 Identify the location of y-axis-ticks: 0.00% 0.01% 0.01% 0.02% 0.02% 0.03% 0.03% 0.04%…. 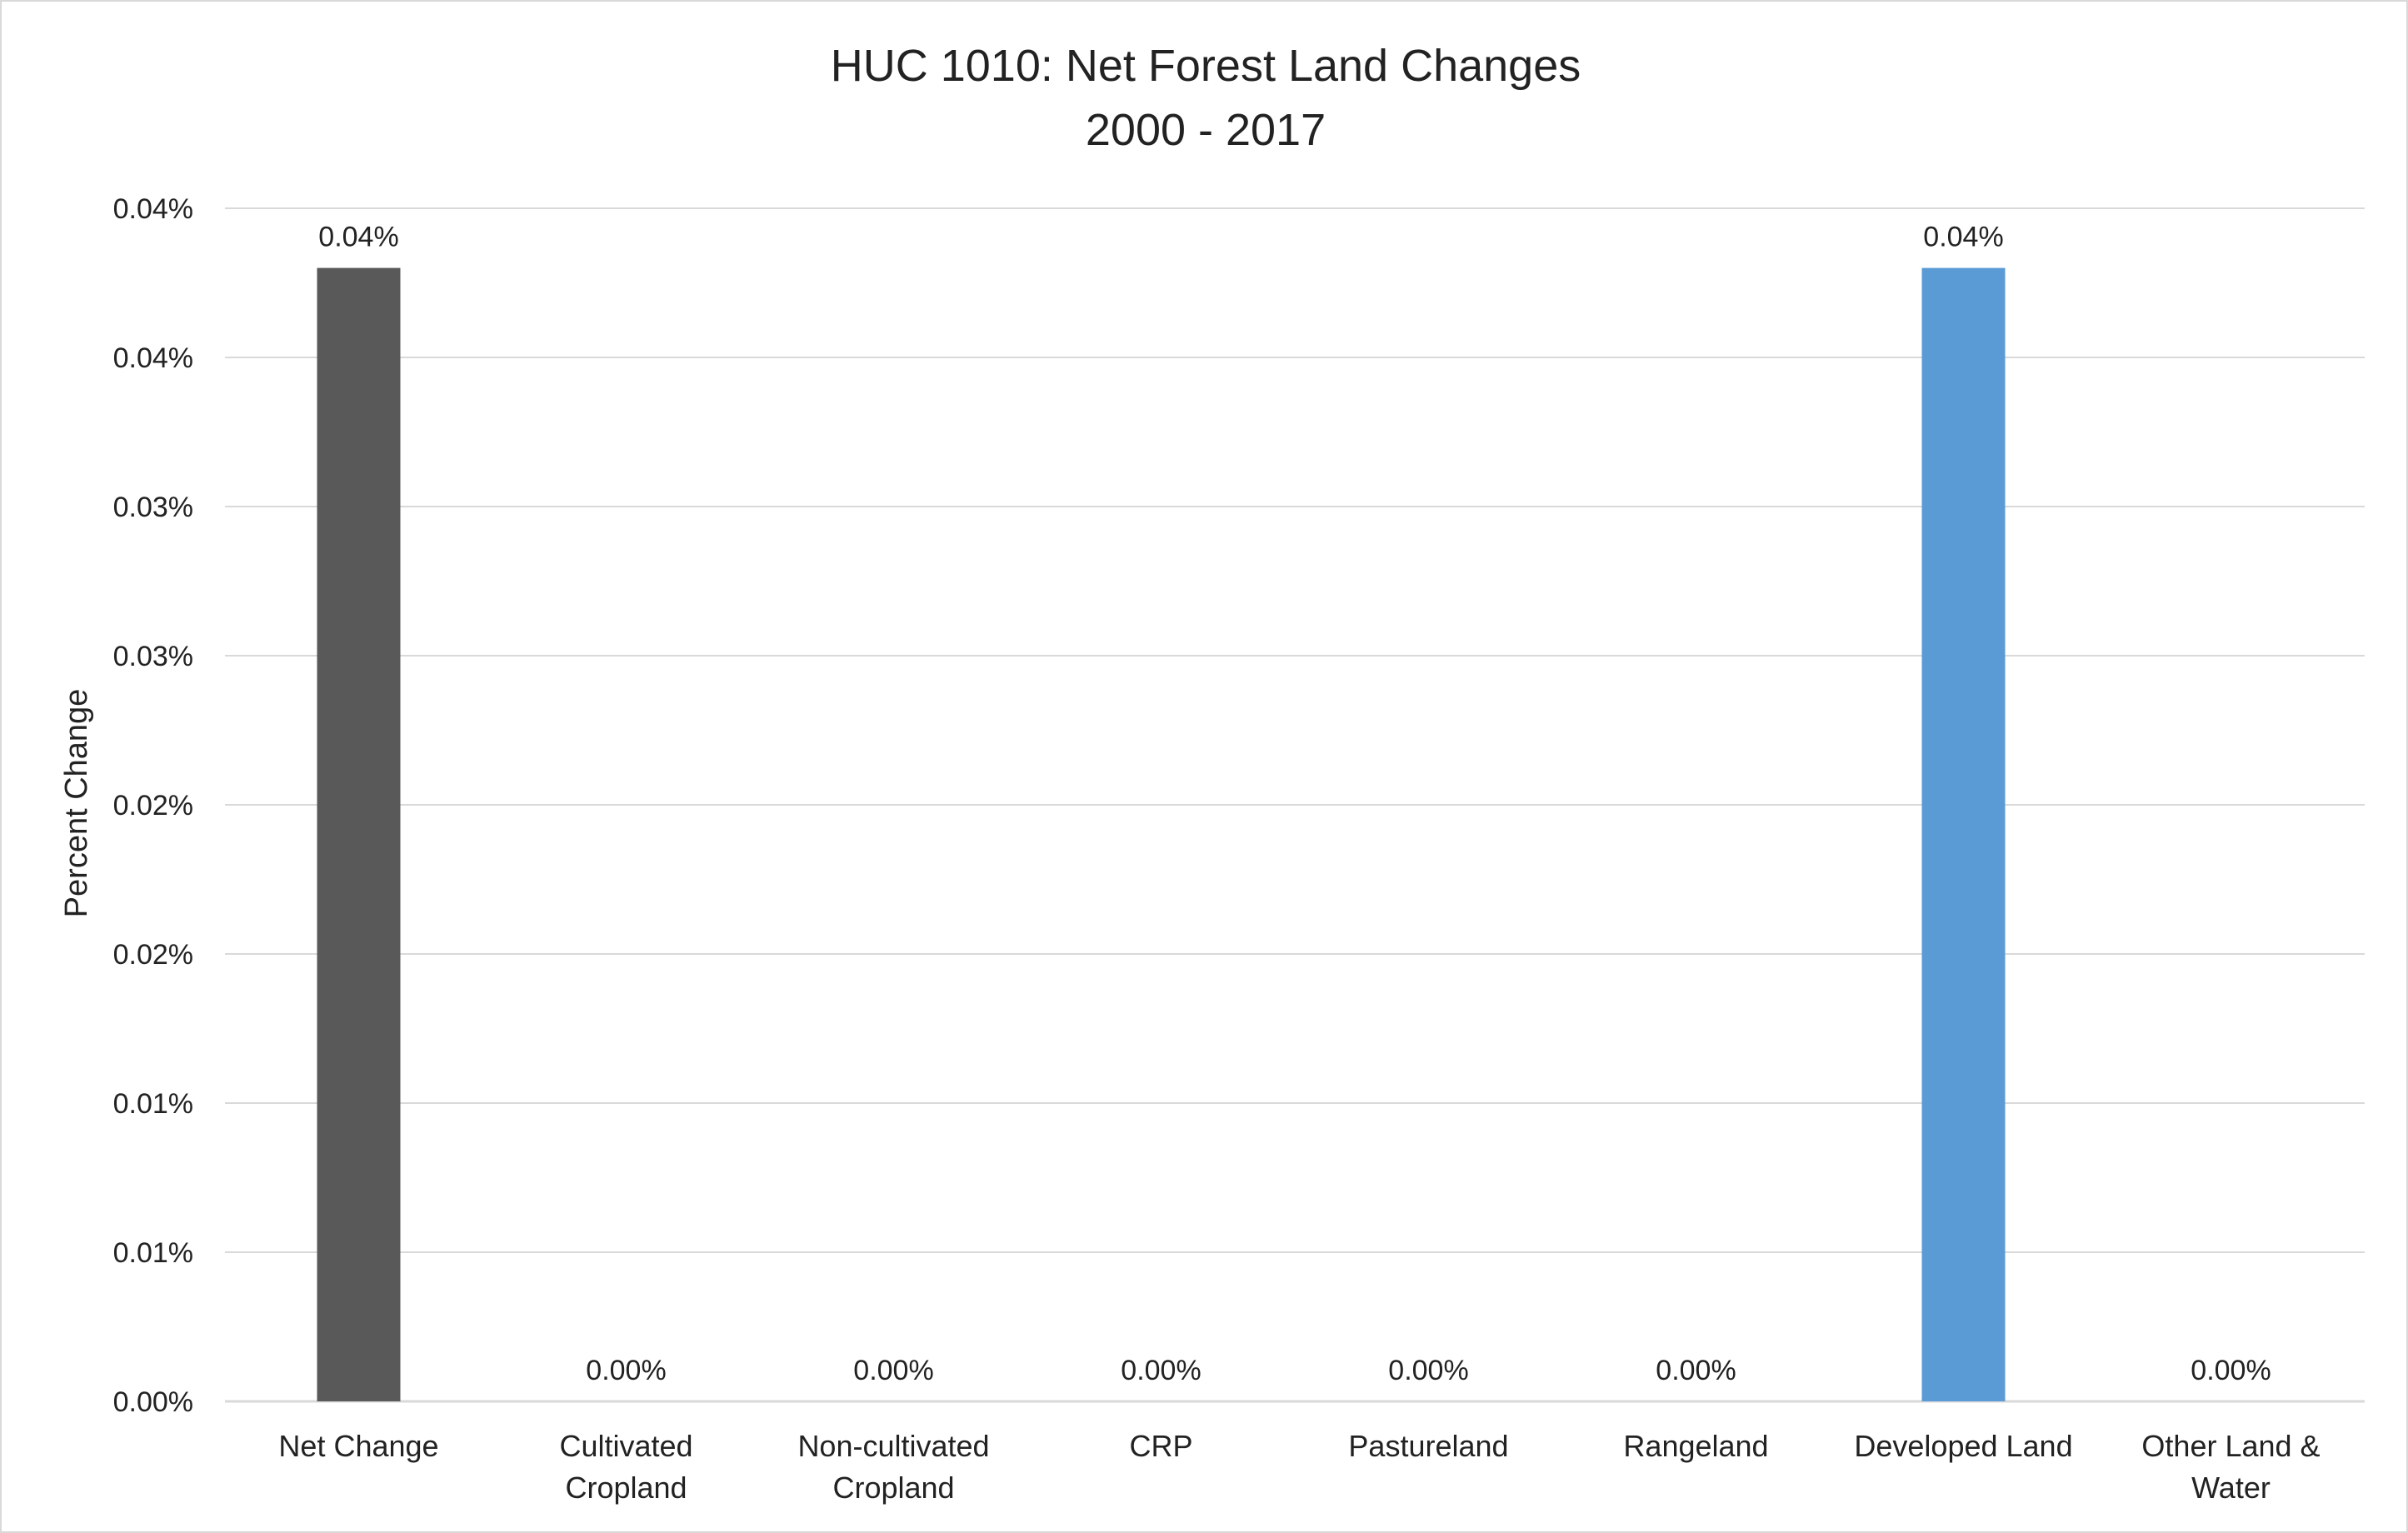
(153, 805).